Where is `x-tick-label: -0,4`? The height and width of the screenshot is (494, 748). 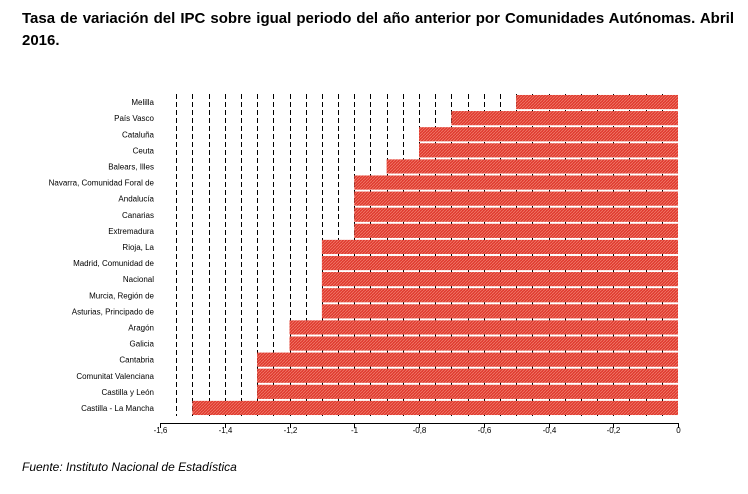 x-tick-label: -0,4 is located at coordinates (550, 430).